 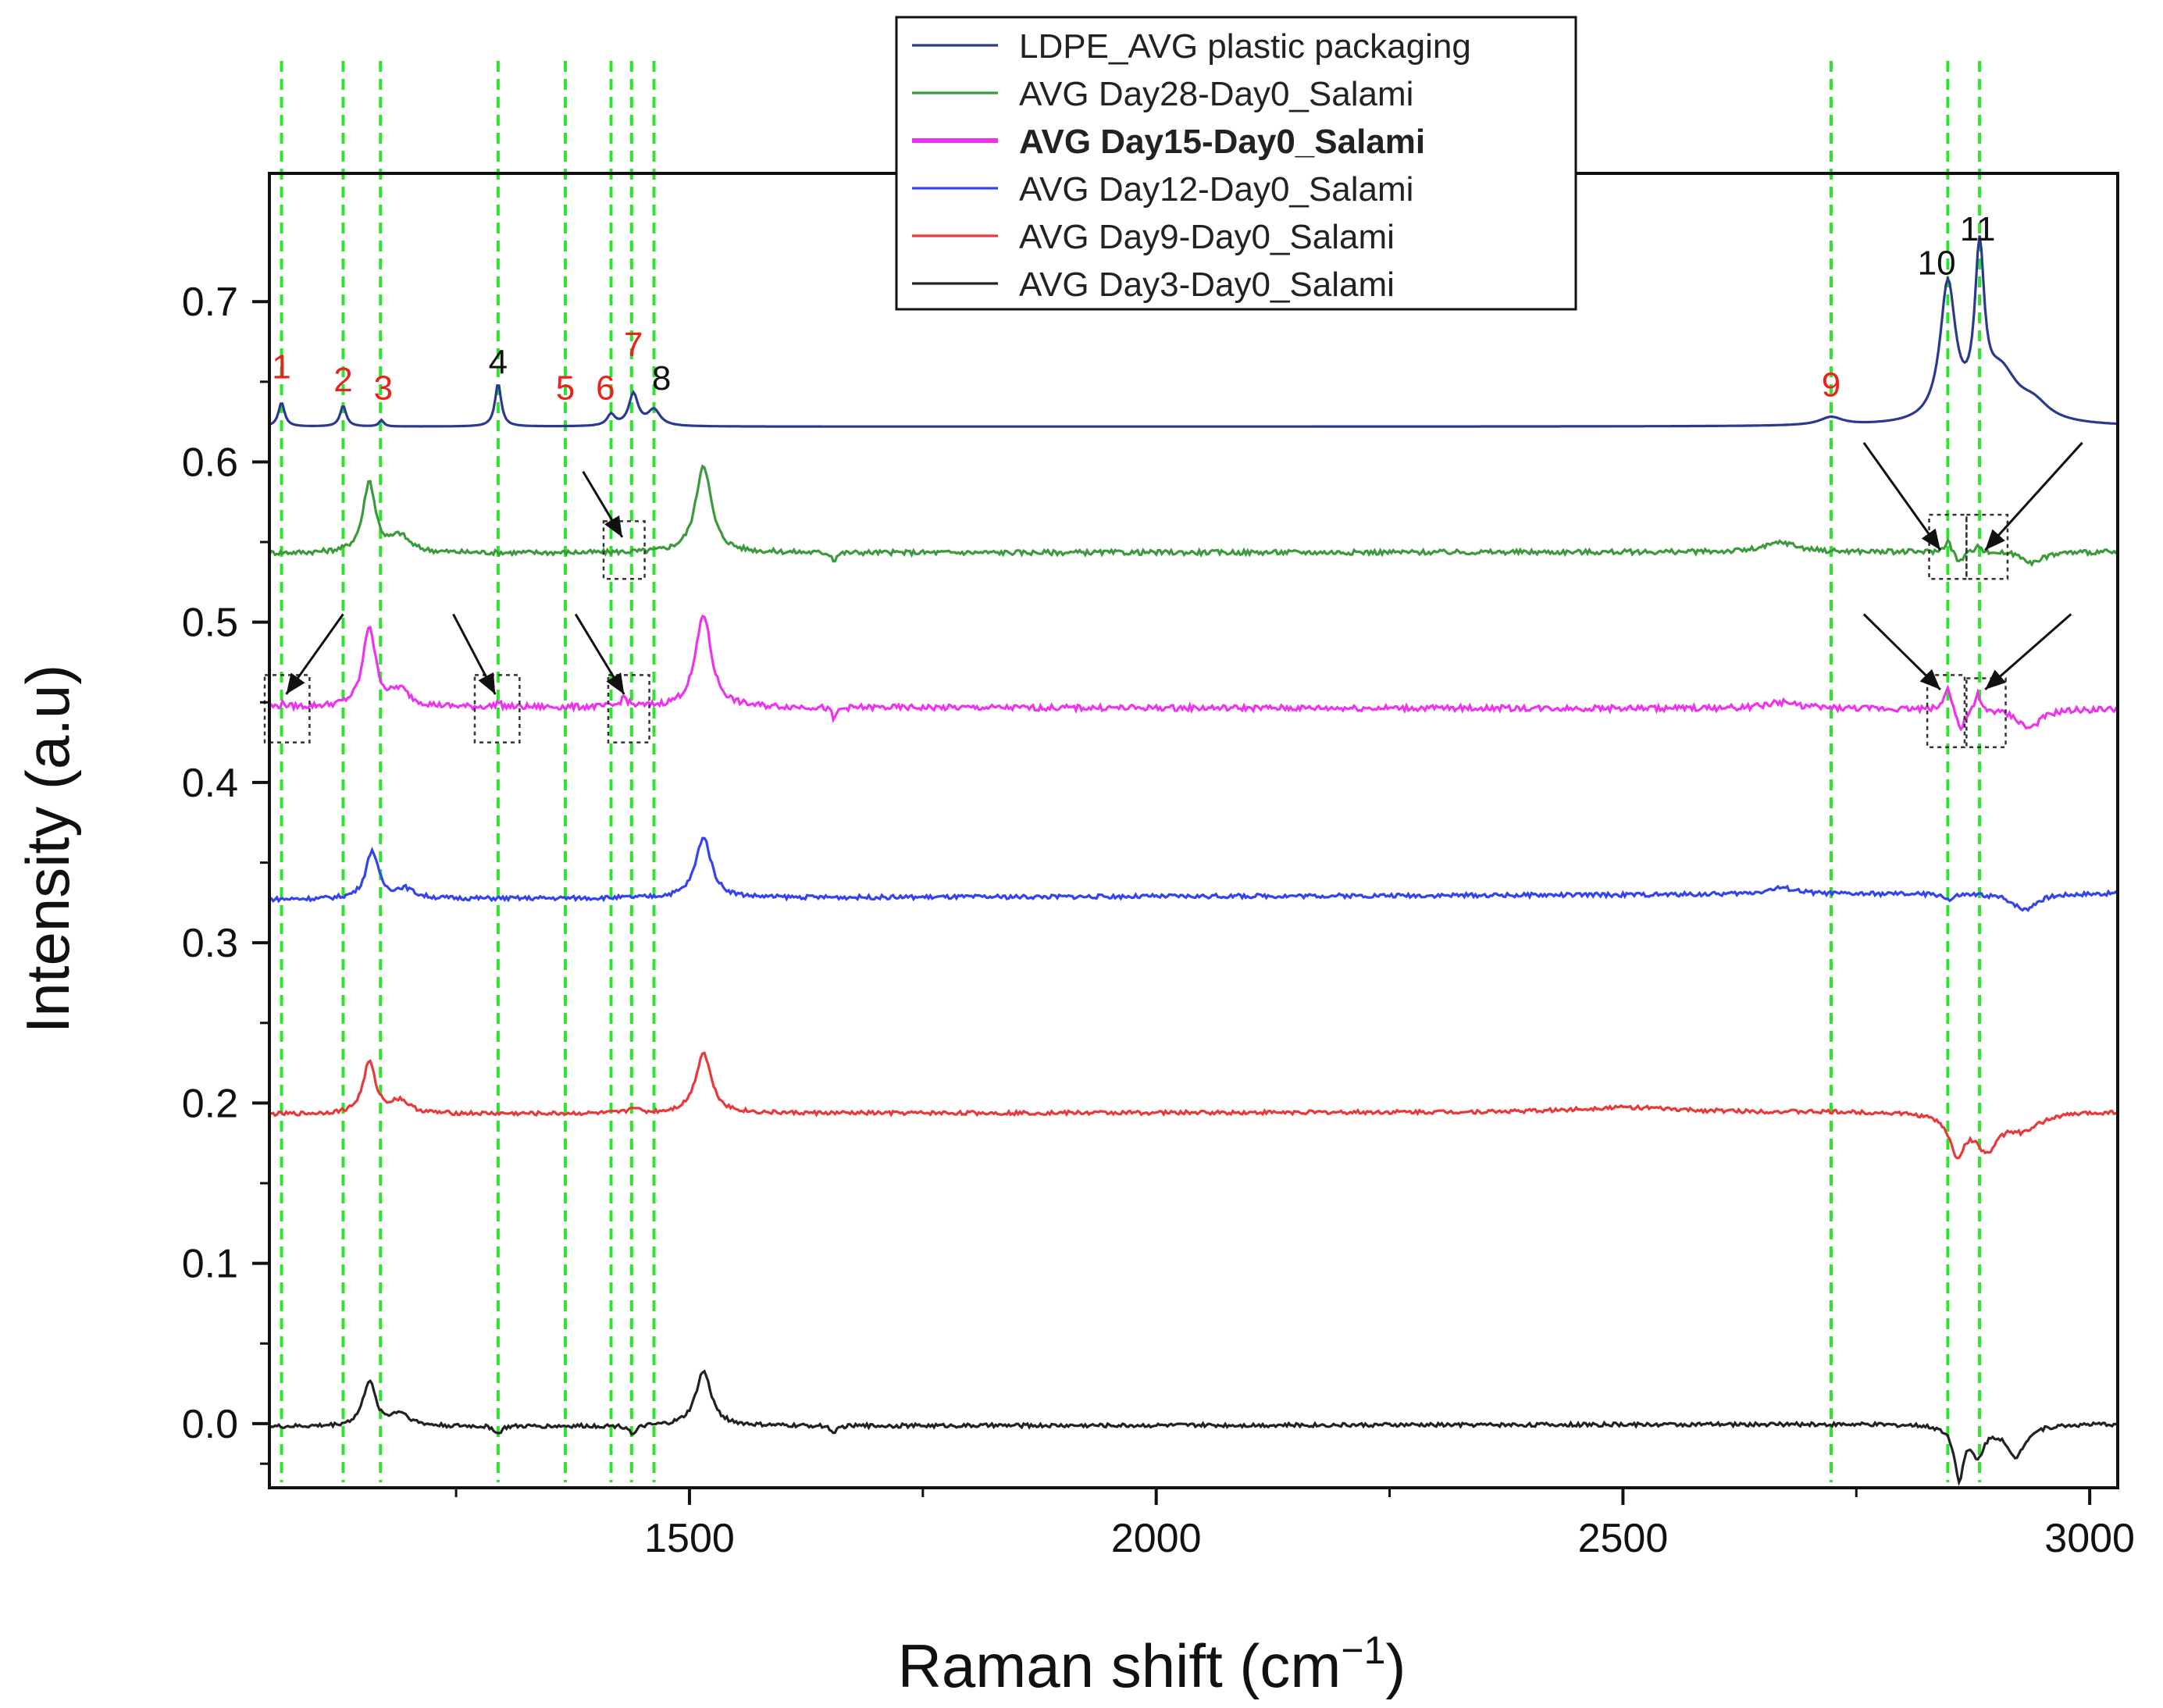 I want to click on legend-label-1: LDPE_AVG plastic packaging, so click(x=1245, y=46).